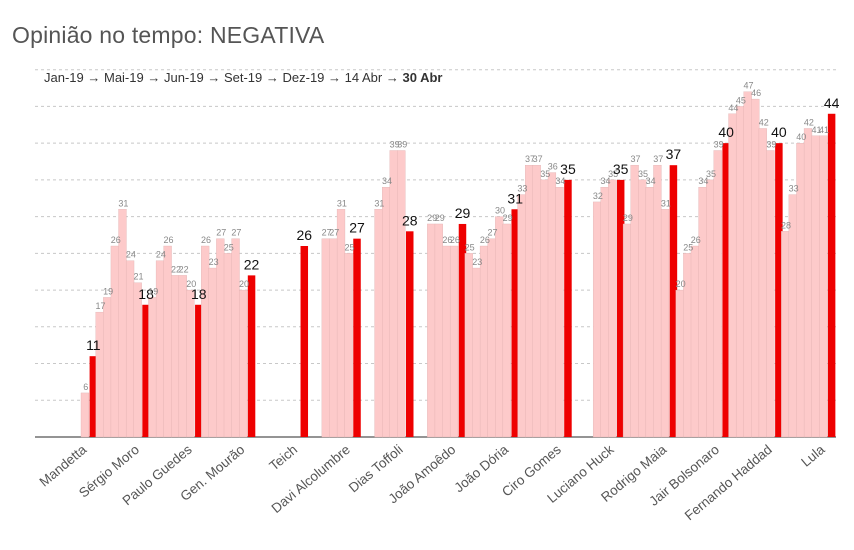 The height and width of the screenshot is (550, 854). I want to click on chart-title: Opinião no tempo: NEGATIVA, so click(168, 35).